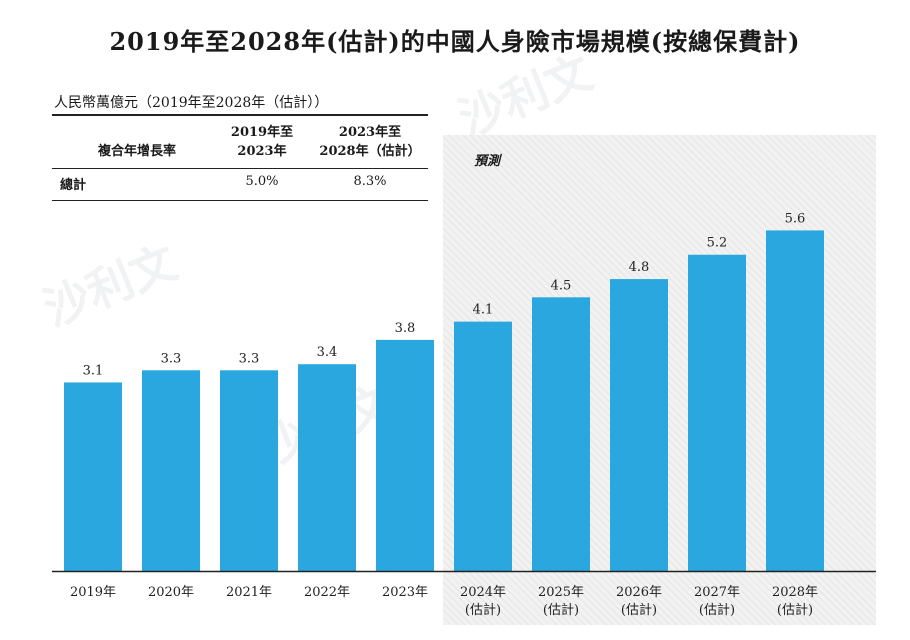  What do you see at coordinates (795, 218) in the screenshot?
I see `value-label: 5.6` at bounding box center [795, 218].